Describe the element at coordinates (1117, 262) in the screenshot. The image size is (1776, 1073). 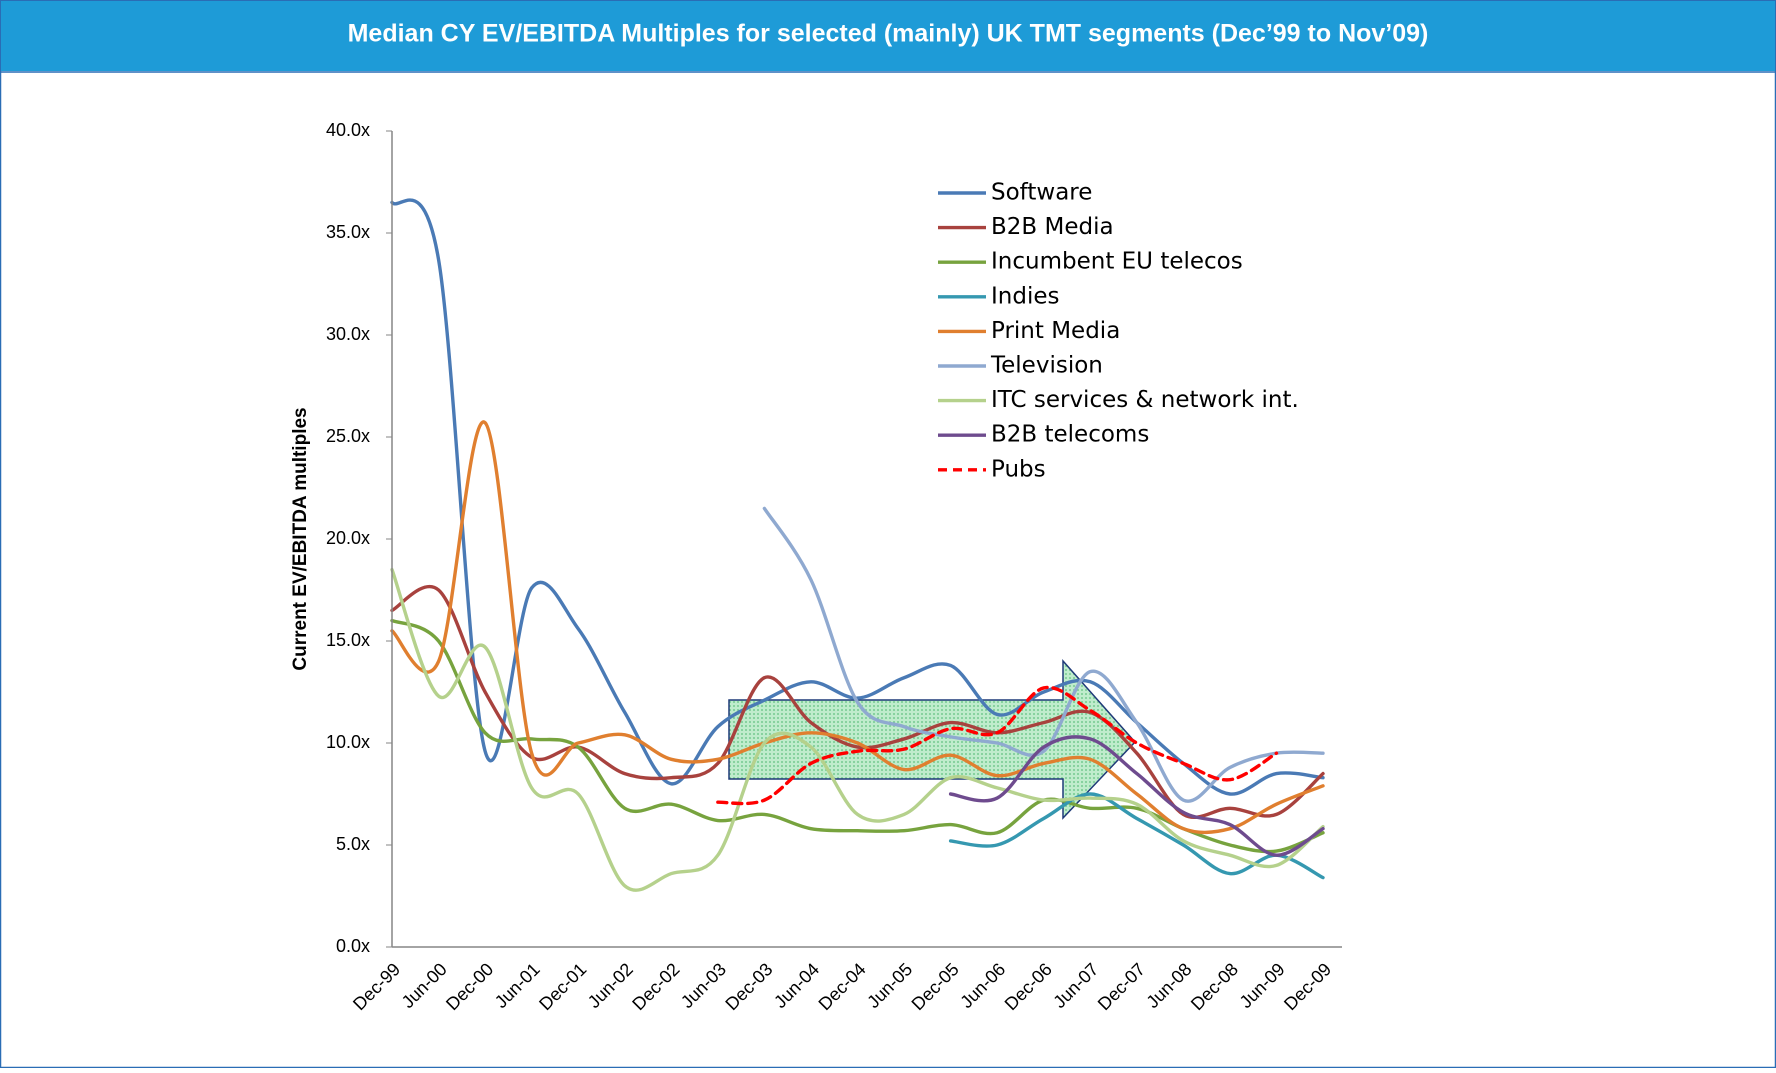
I see `legend-label: Incumbent EU telecos` at that location.